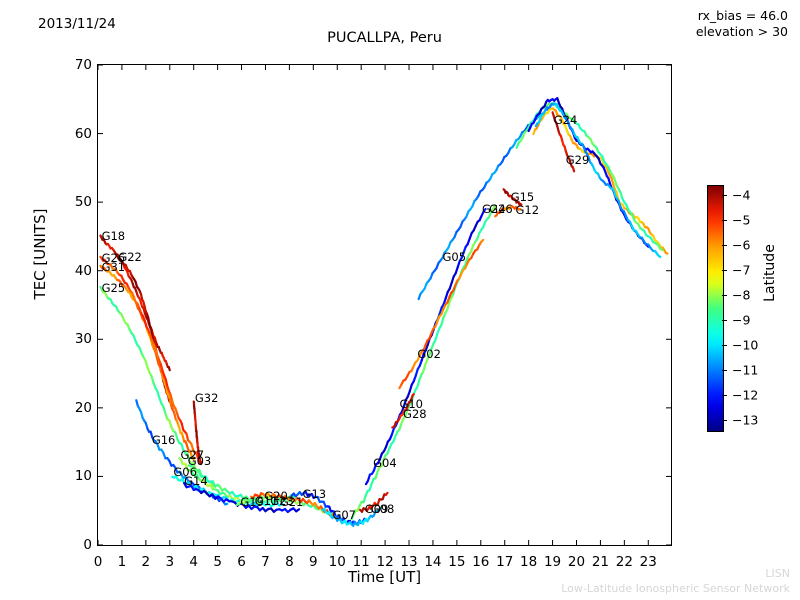 The width and height of the screenshot is (800, 600). Describe the element at coordinates (282, 501) in the screenshot. I see `satellite-label-g23: G23` at that location.